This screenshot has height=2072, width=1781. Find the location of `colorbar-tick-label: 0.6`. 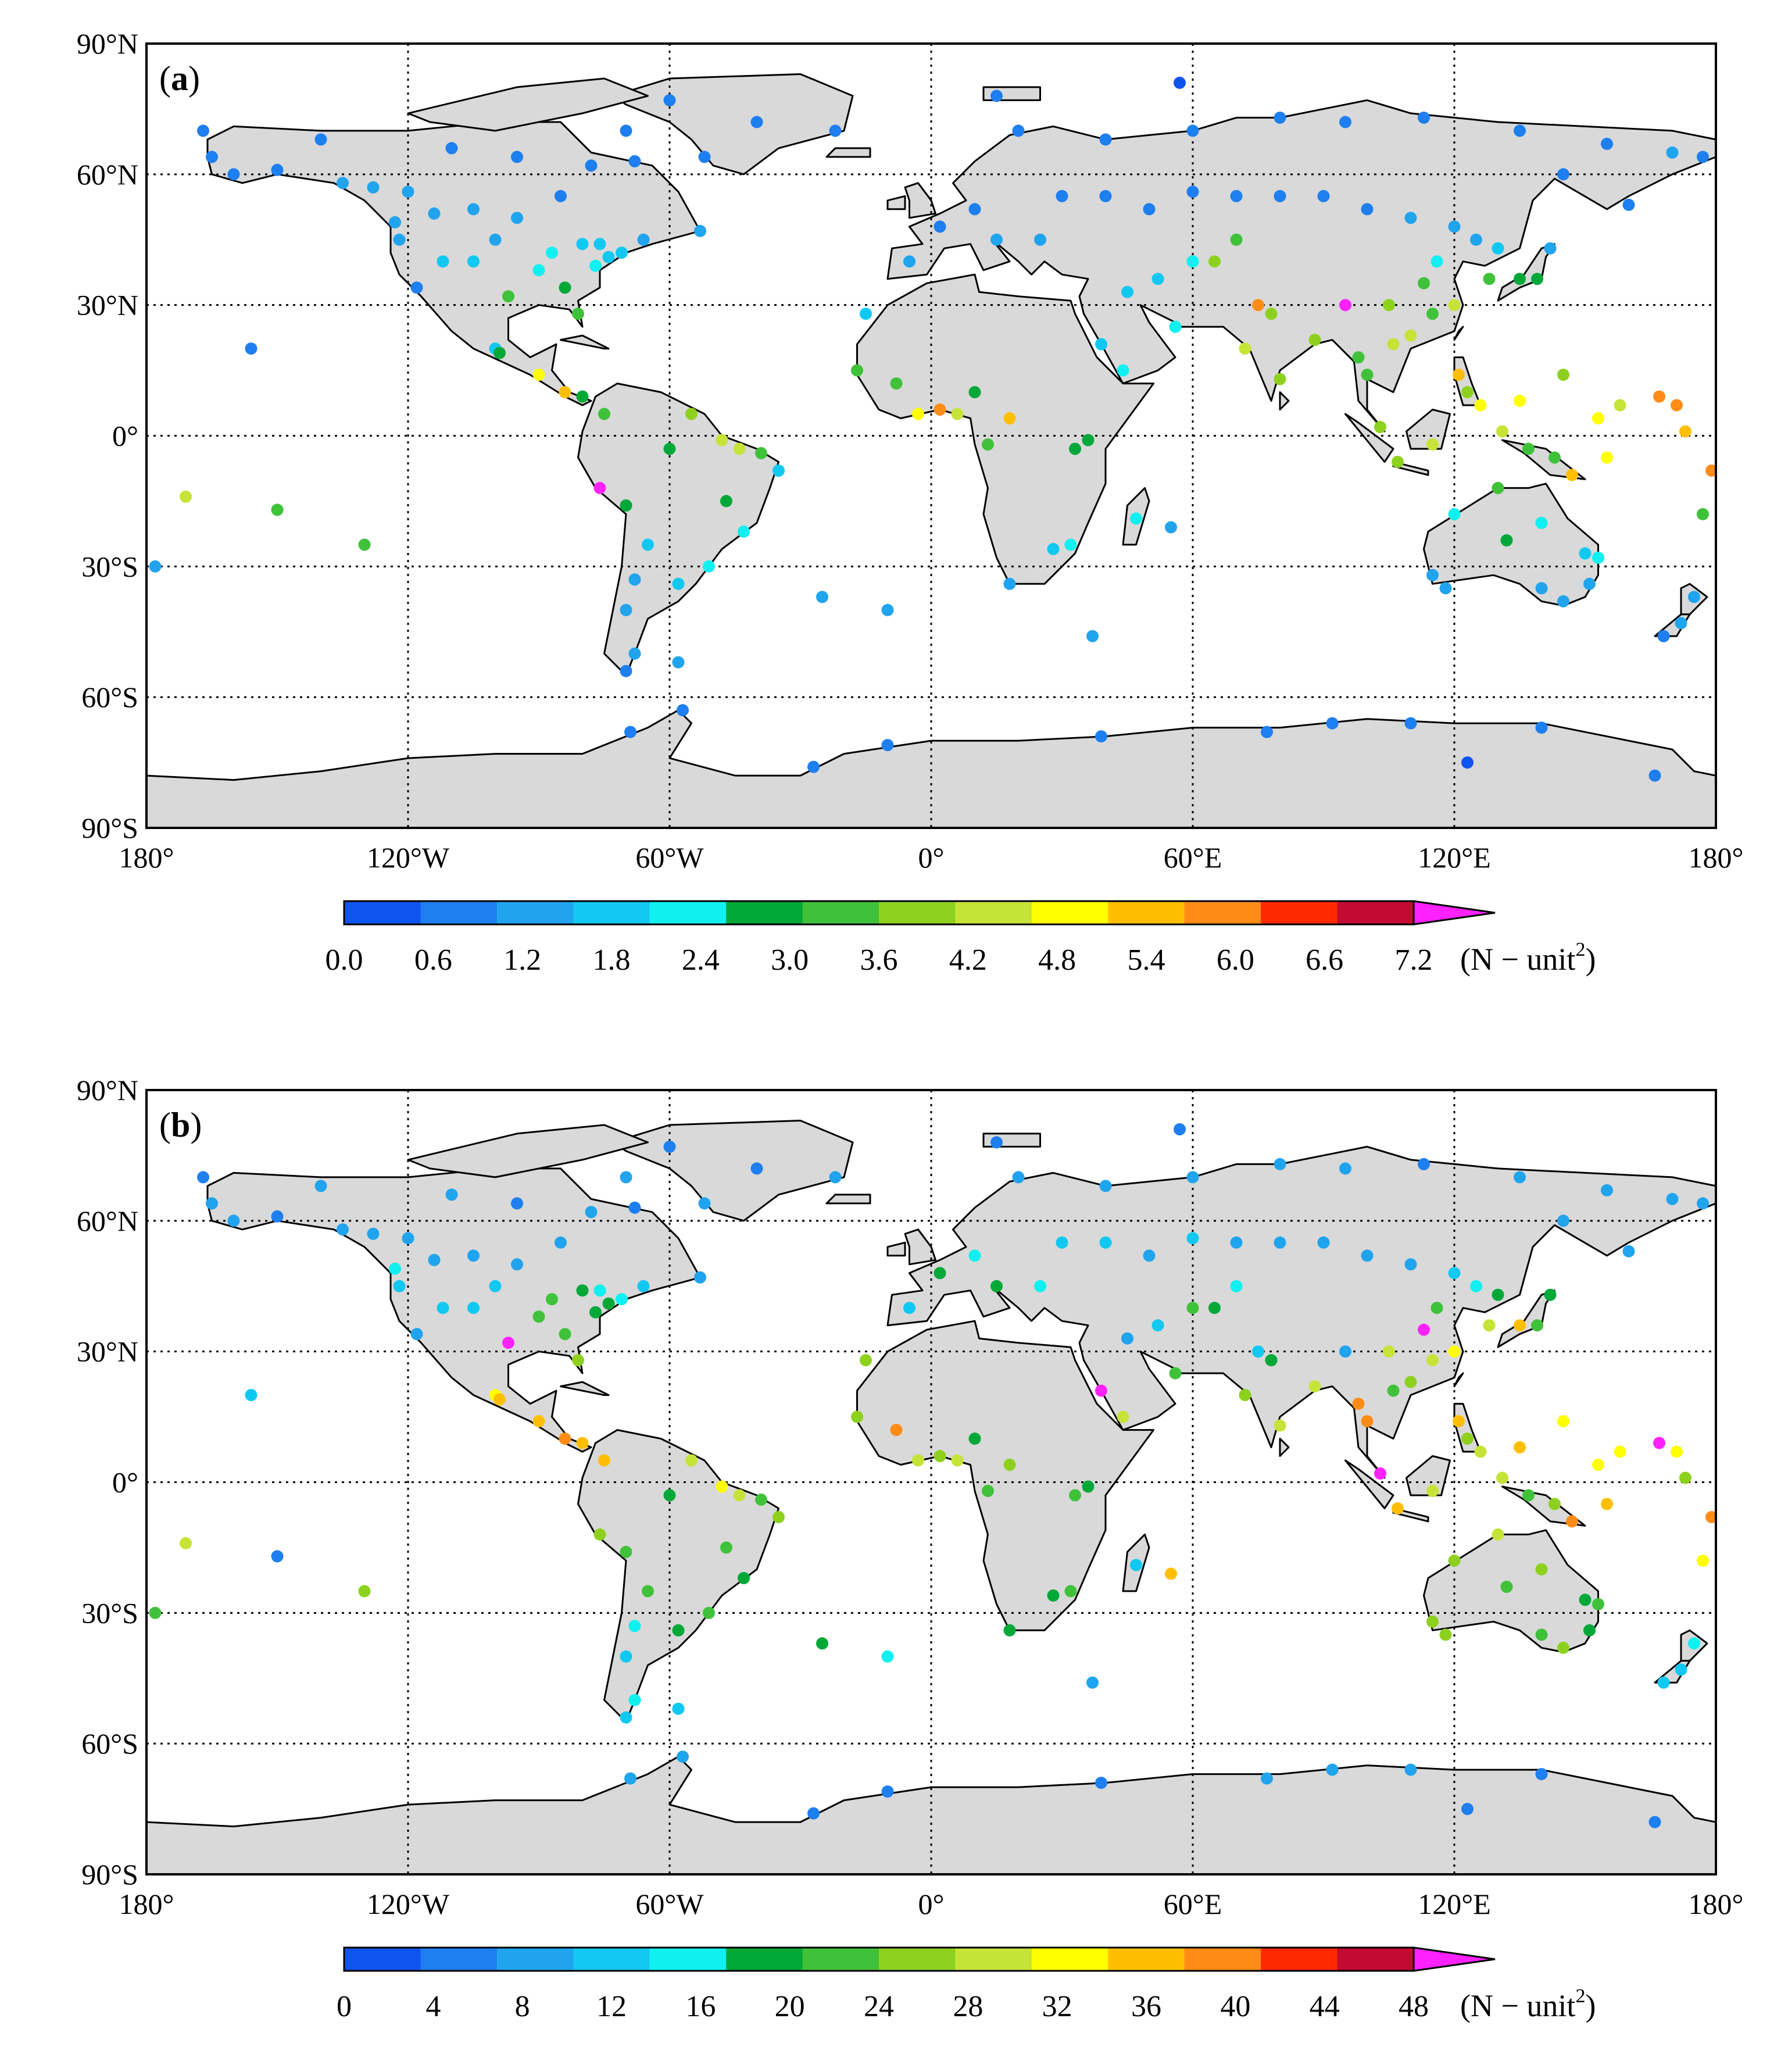

colorbar-tick-label: 0.6 is located at coordinates (433, 961).